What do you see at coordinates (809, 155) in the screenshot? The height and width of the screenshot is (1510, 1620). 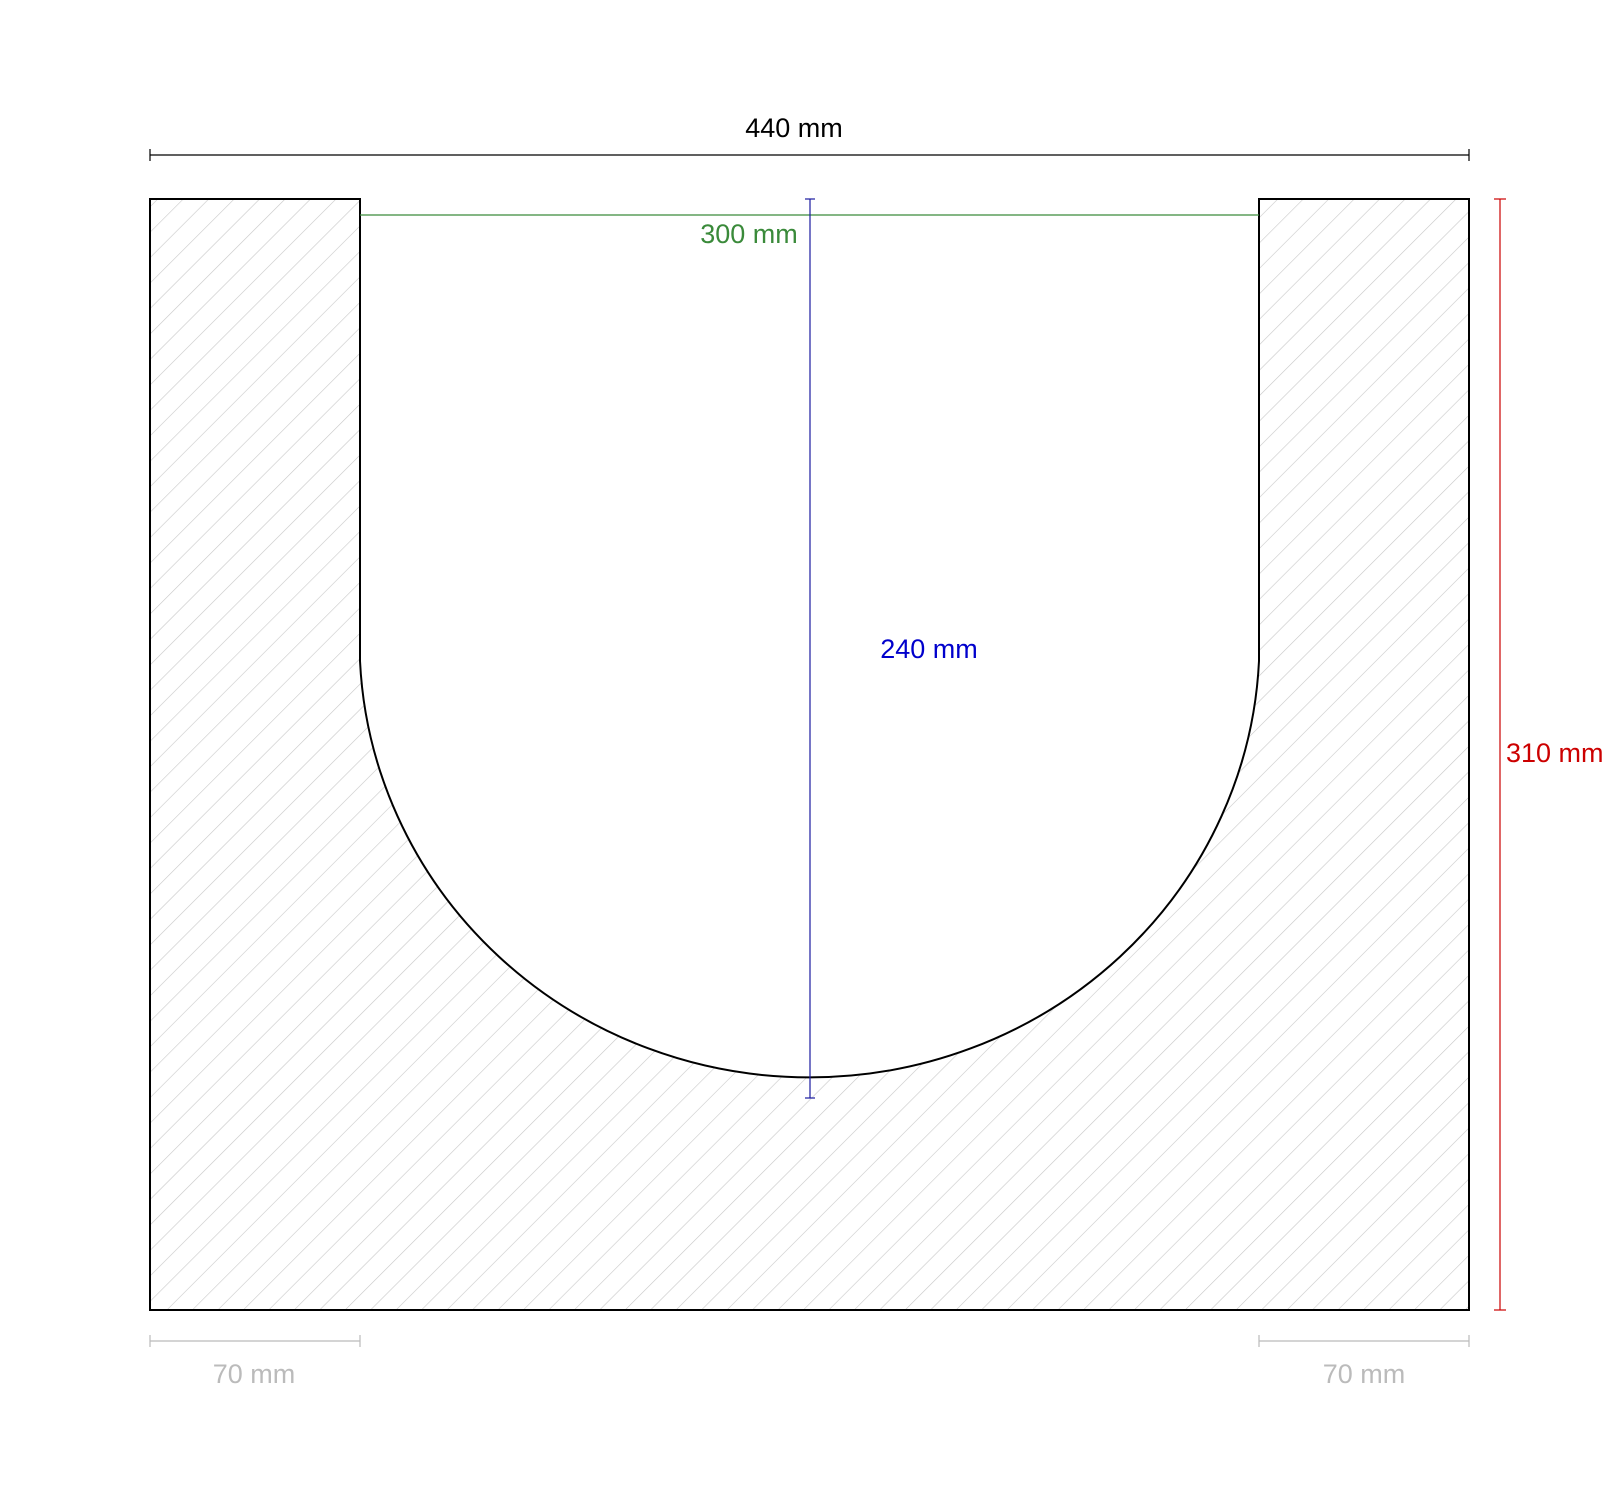 I see `overall-width-dimension` at bounding box center [809, 155].